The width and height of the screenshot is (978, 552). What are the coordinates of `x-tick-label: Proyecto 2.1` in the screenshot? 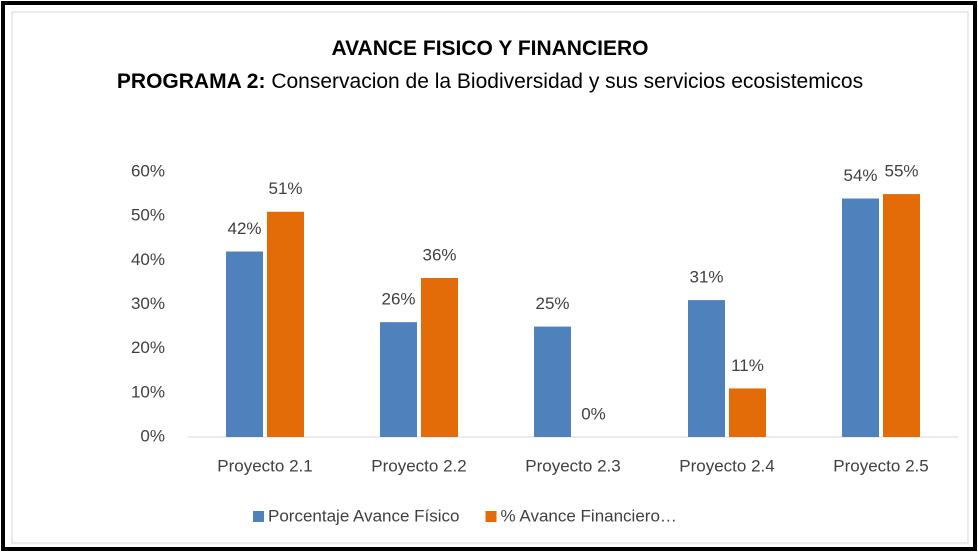 It's located at (264, 465).